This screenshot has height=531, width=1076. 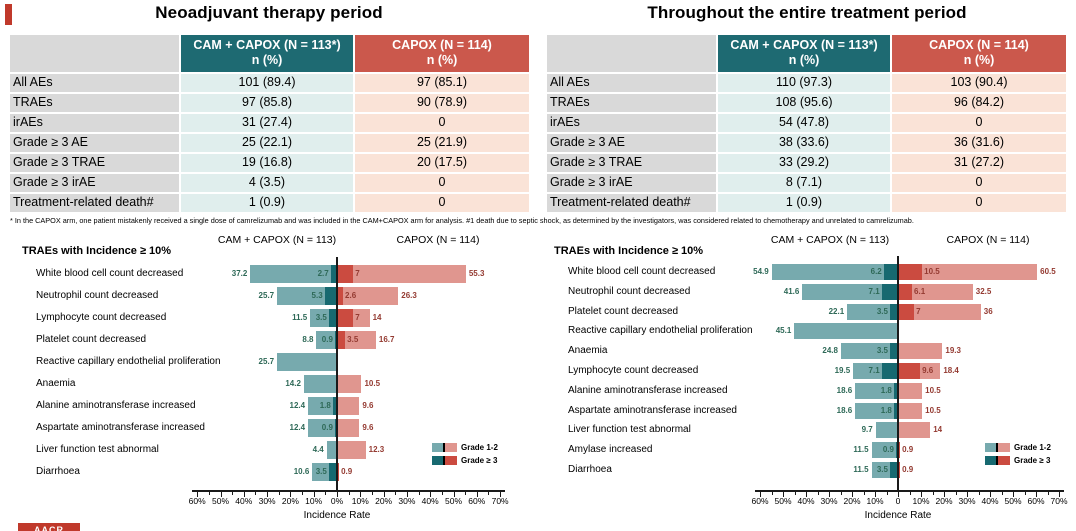 I want to click on cam-value: 38 (33.6), so click(x=804, y=142).